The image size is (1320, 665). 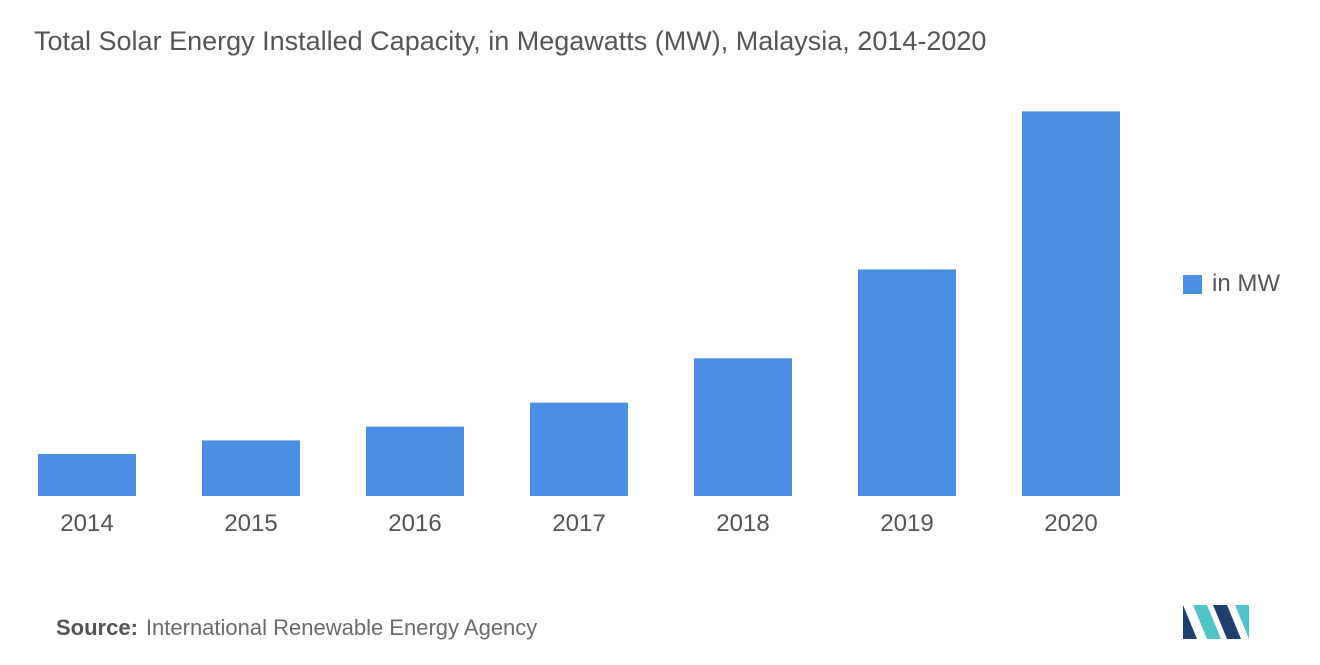 I want to click on x-axis-labels: 2014 2015 2016 2017 2018 2019 2020, so click(x=578, y=523).